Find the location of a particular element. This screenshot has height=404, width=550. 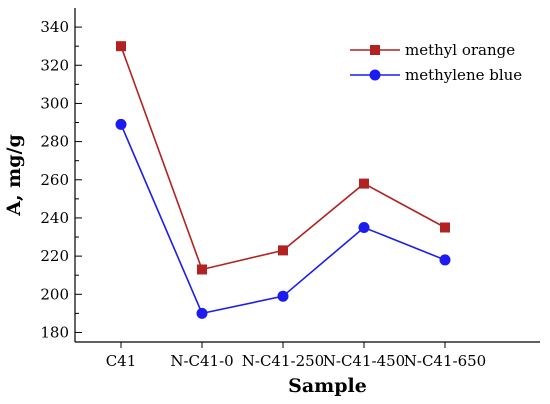

y-tick-label: 200 is located at coordinates (54, 294).